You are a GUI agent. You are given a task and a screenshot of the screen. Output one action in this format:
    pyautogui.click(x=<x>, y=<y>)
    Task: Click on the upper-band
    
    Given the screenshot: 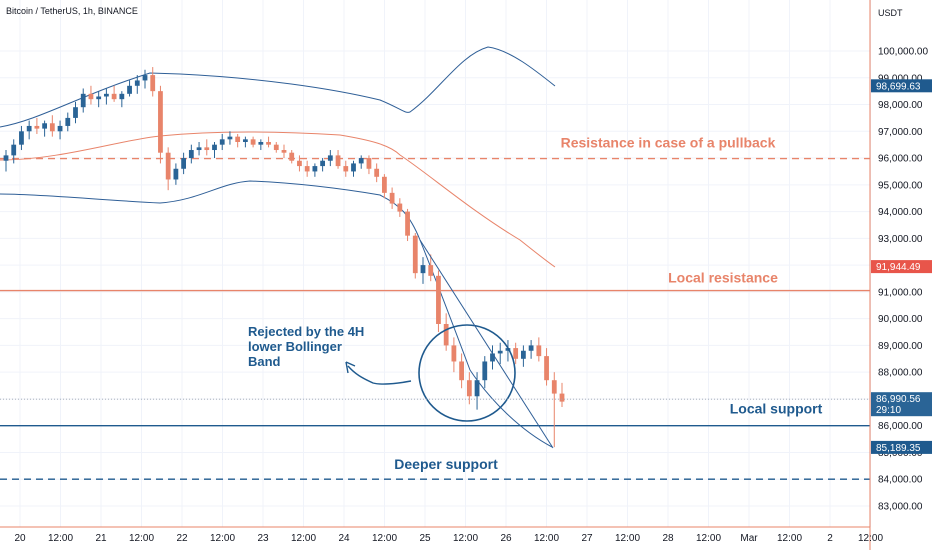 What is the action you would take?
    pyautogui.click(x=278, y=87)
    